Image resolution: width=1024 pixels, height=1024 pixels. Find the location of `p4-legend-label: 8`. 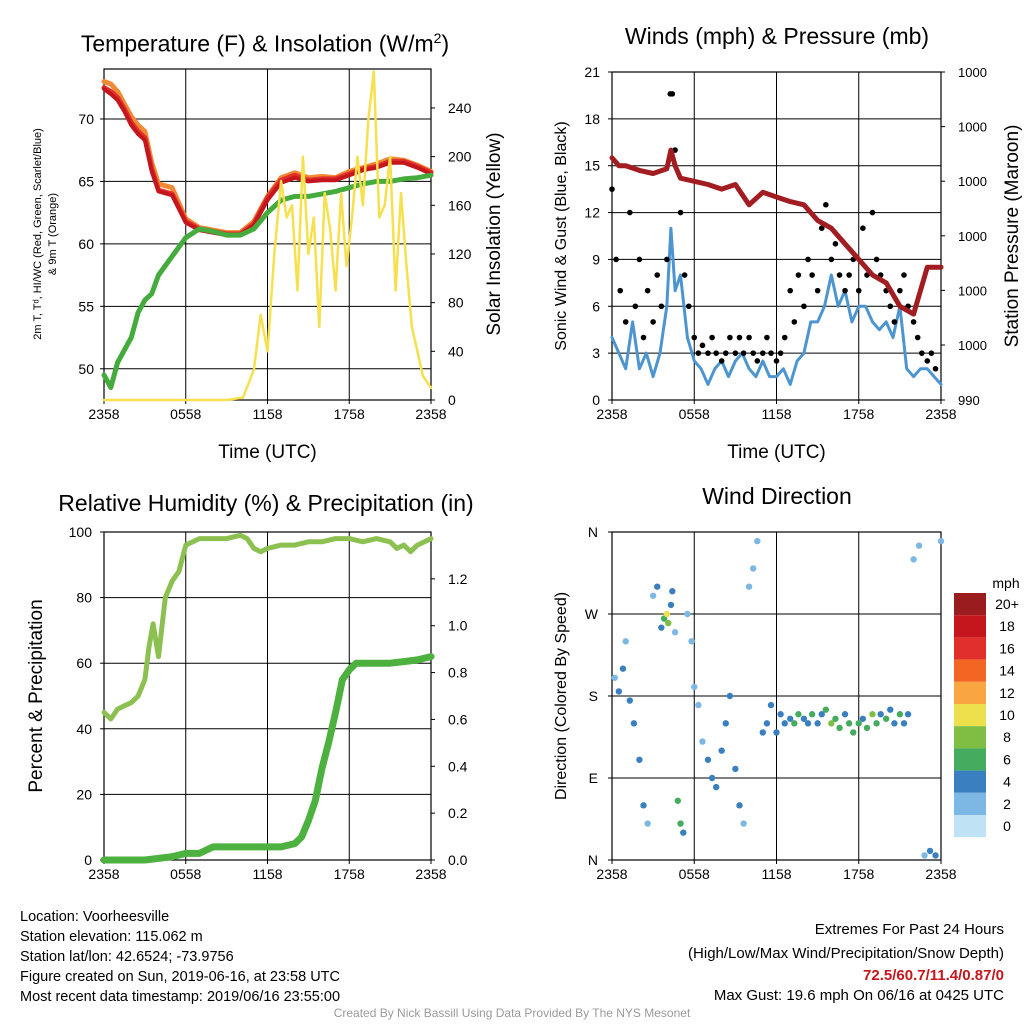

p4-legend-label: 8 is located at coordinates (1007, 737).